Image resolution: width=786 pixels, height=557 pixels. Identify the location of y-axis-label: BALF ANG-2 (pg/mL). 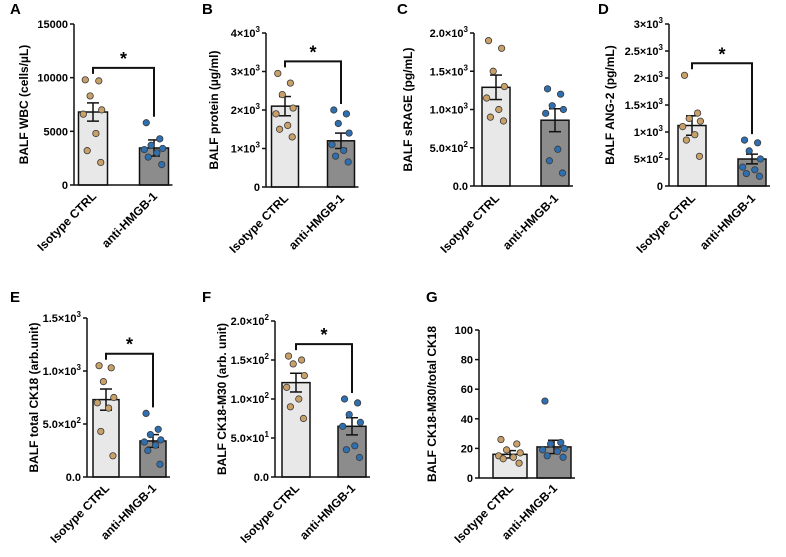
(610, 105).